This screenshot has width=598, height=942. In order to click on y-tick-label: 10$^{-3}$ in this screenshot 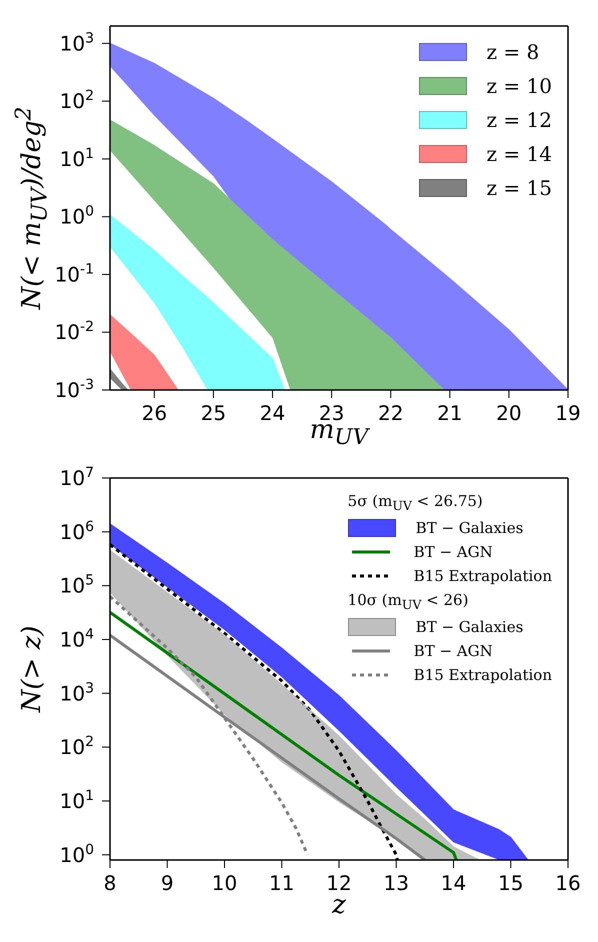, I will do `click(74, 389)`.